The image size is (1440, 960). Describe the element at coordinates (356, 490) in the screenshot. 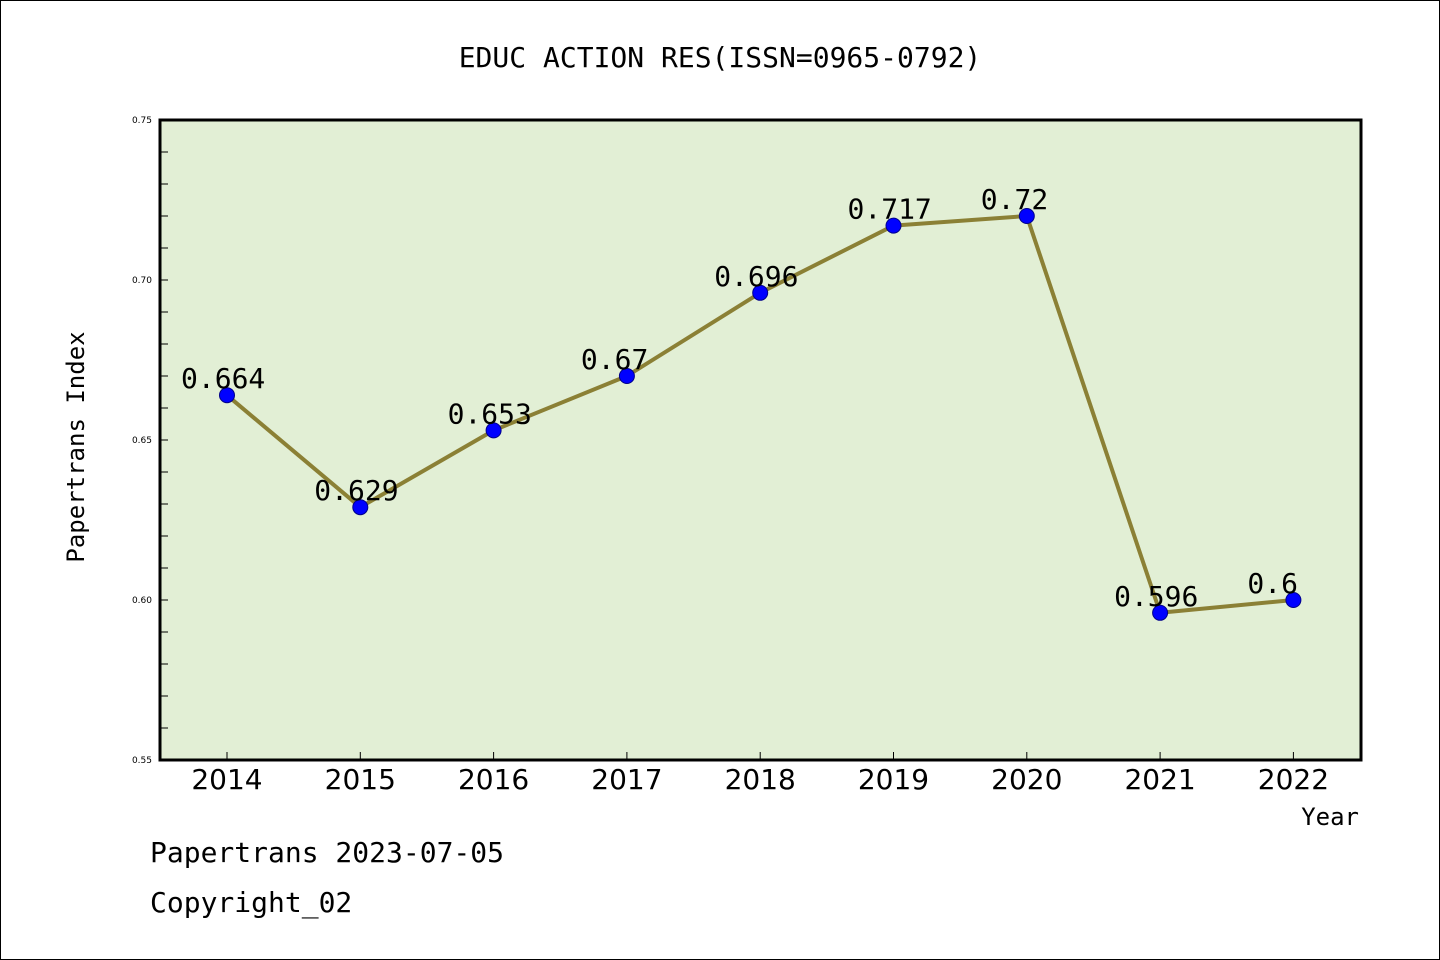

I see `data-label: 0.629` at that location.